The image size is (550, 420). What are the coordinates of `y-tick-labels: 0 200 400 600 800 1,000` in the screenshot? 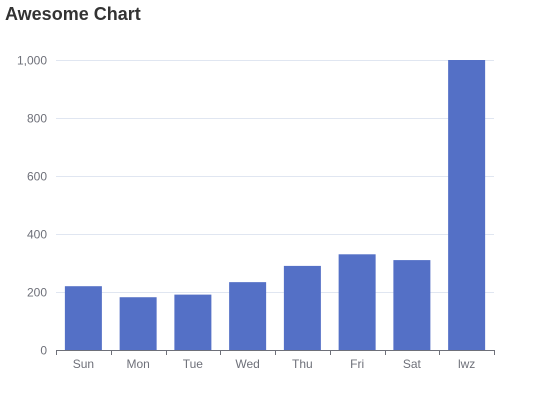 It's located at (32, 206).